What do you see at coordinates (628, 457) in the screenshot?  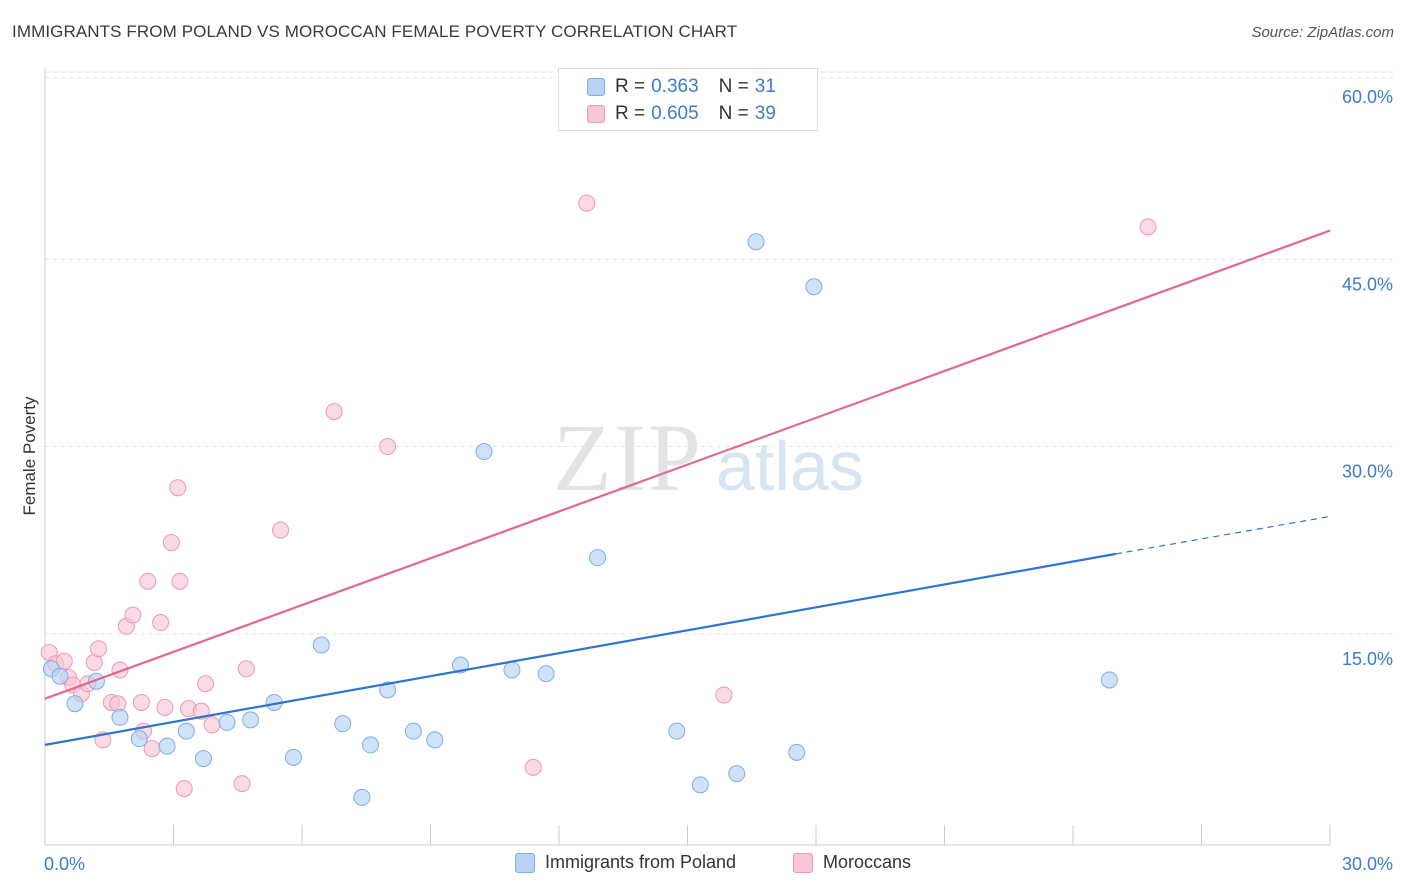 I see `watermark-zip: ZIP` at bounding box center [628, 457].